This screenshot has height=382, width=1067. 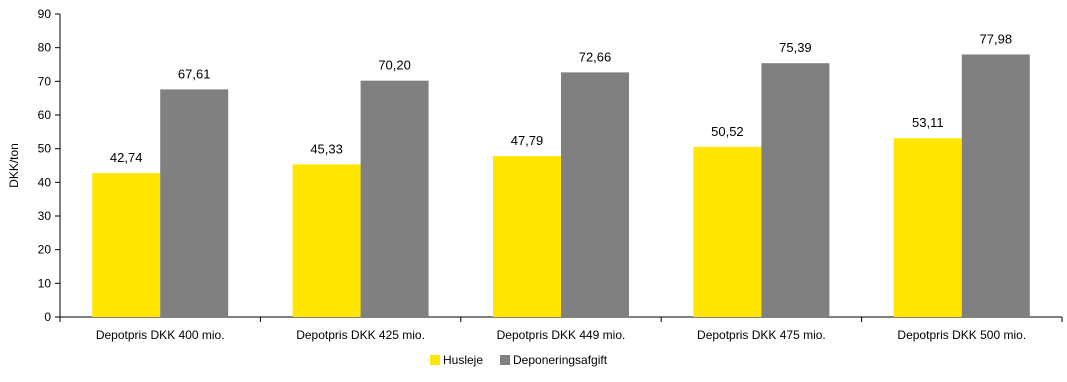 I want to click on x-tick-label: Depotpris DKK 500 mio., so click(x=961, y=335).